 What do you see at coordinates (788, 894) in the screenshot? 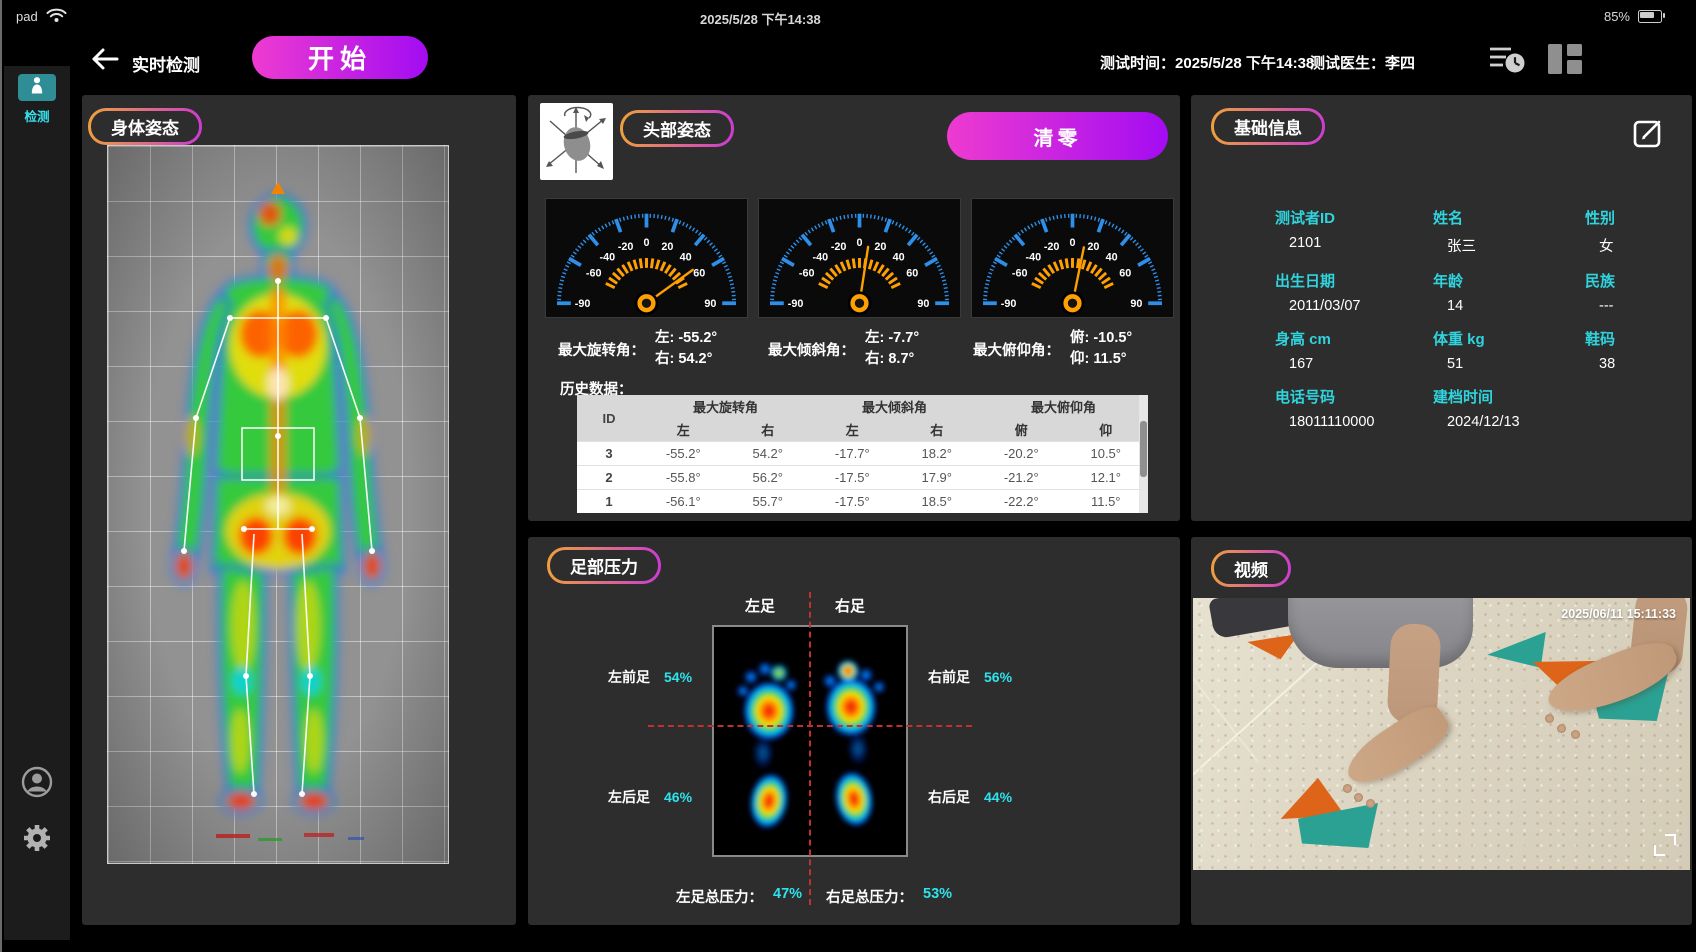
I see `total-value: 47%` at bounding box center [788, 894].